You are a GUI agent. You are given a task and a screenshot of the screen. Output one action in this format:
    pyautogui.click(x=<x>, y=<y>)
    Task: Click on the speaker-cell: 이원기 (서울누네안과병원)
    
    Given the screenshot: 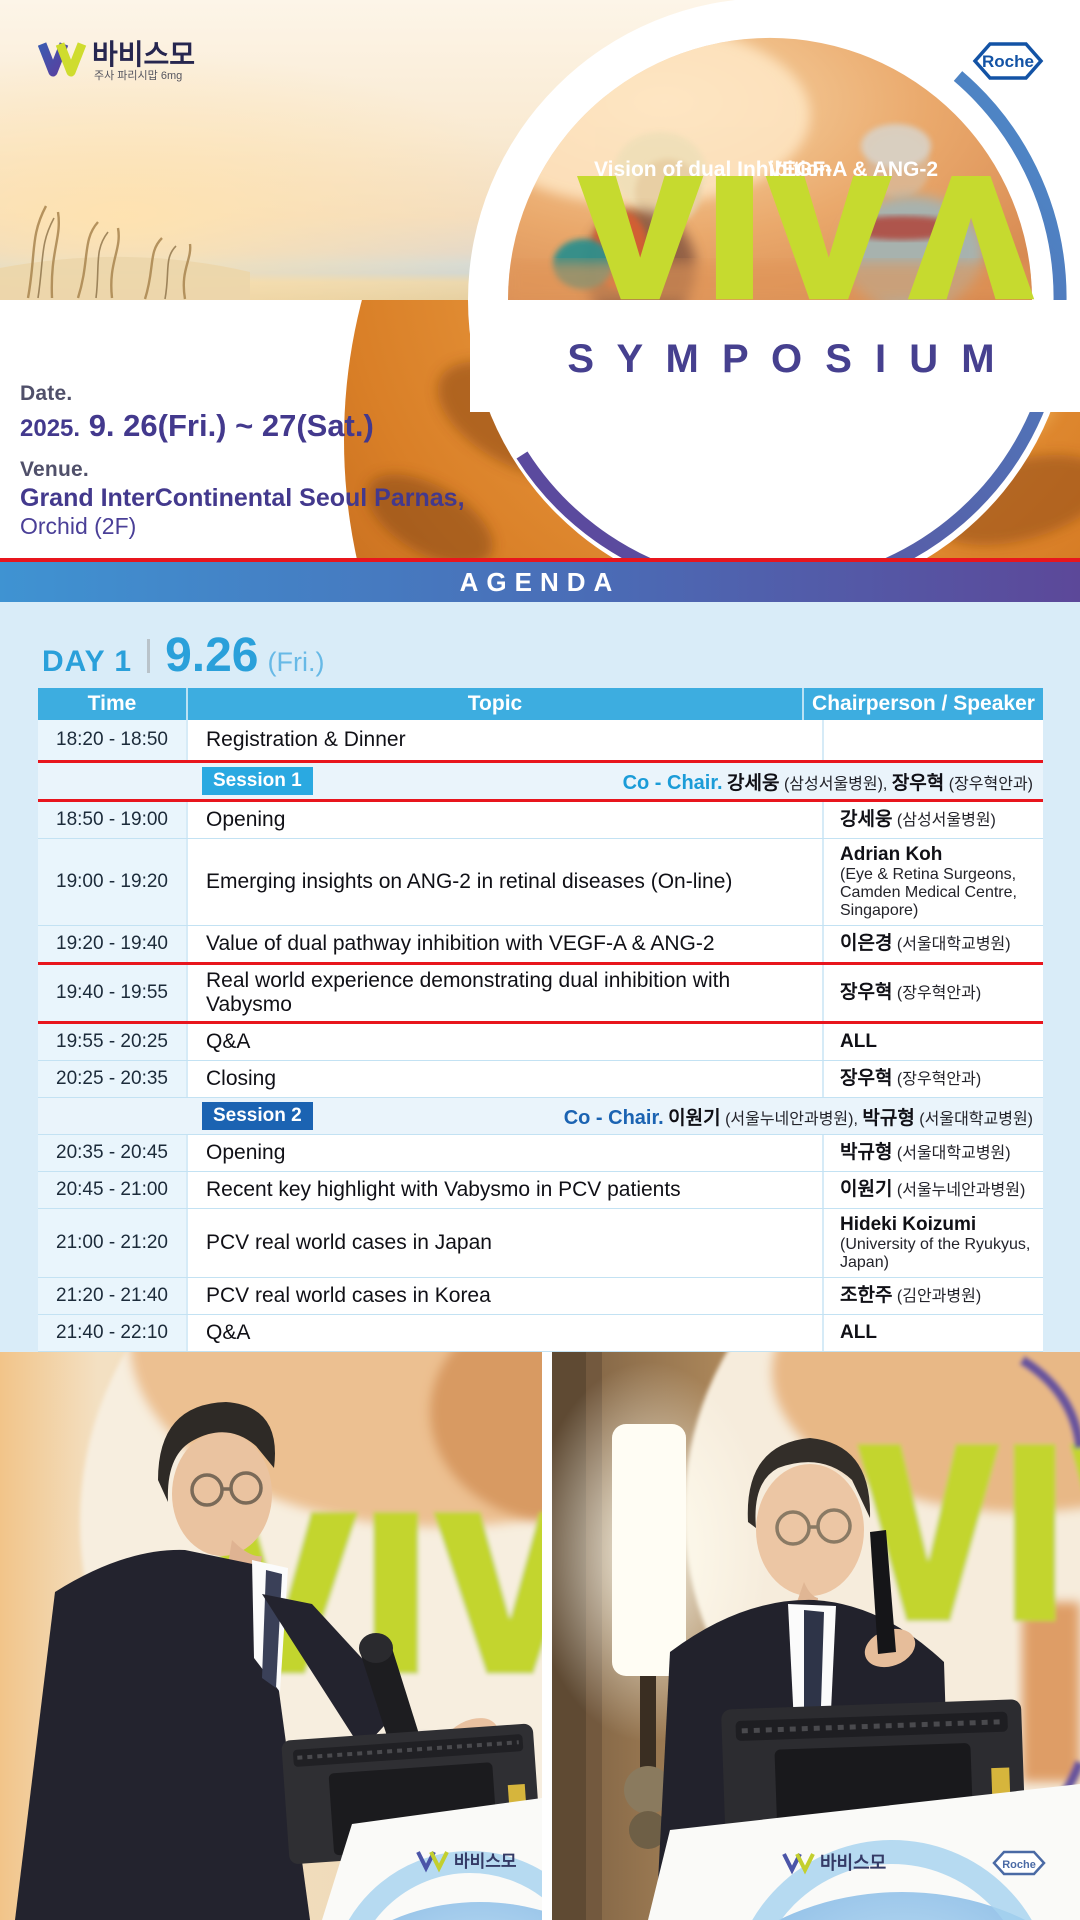 What is the action you would take?
    pyautogui.click(x=933, y=1190)
    